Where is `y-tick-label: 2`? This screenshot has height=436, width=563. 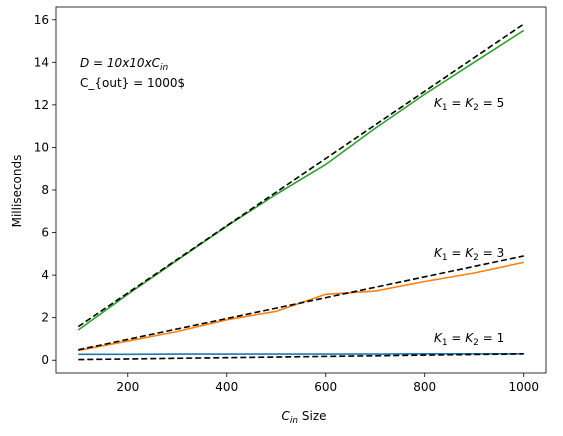
y-tick-label: 2 is located at coordinates (45, 318).